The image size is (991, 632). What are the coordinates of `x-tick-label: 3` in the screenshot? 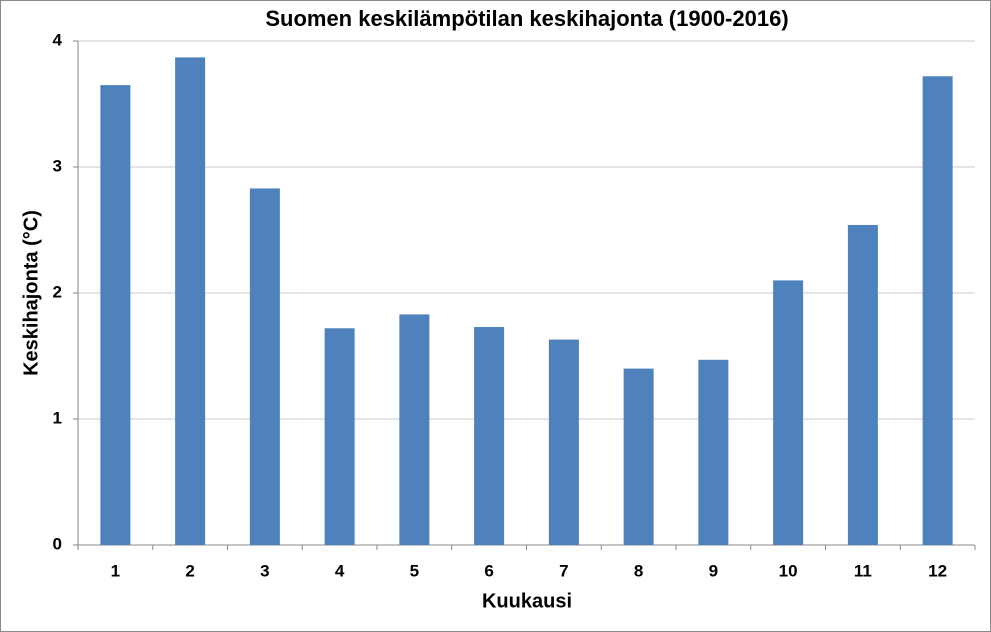 It's located at (264, 570).